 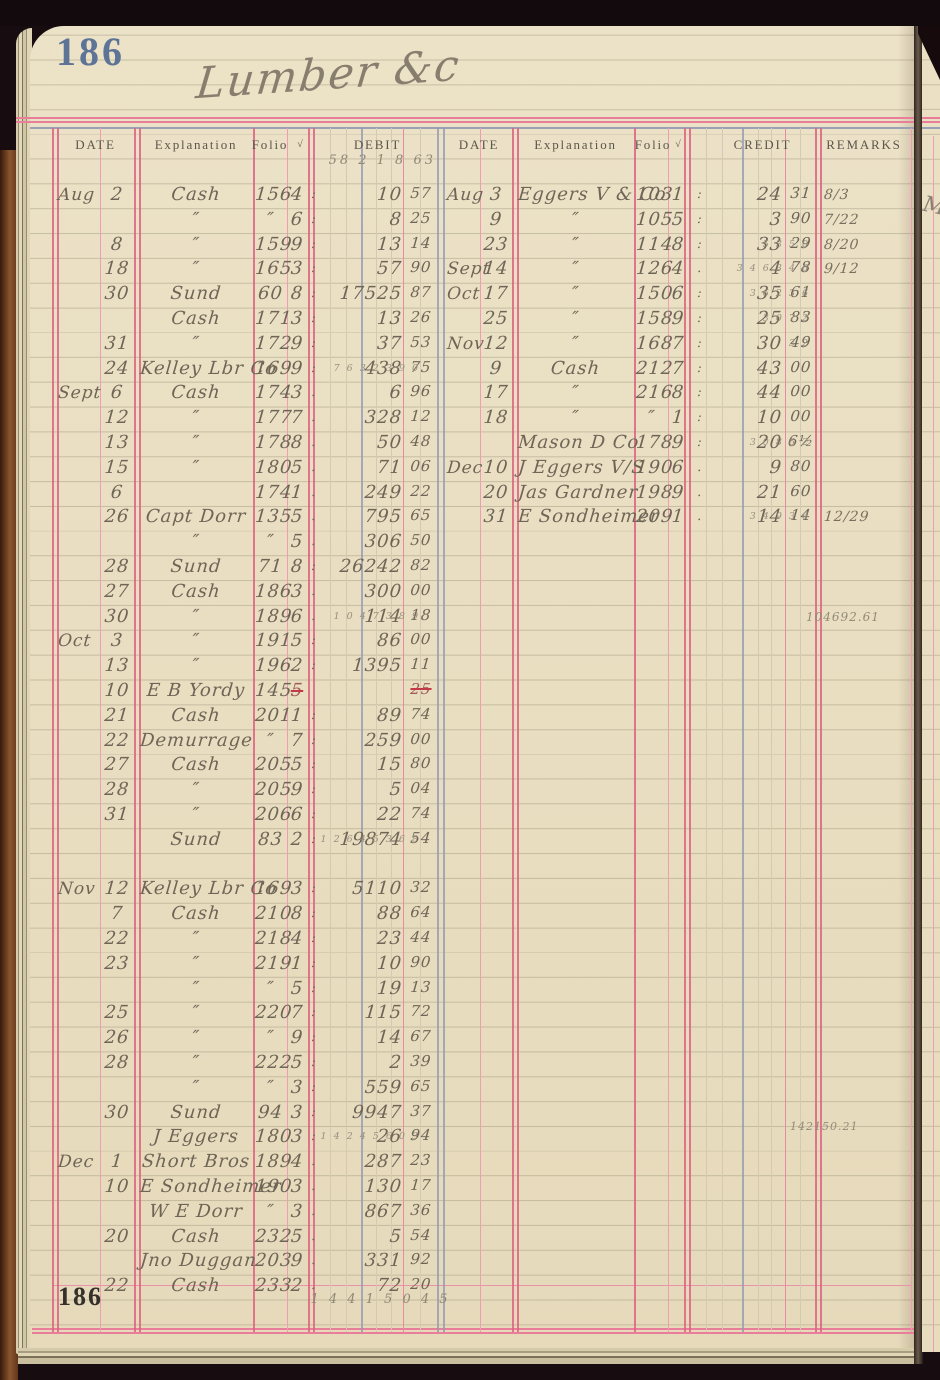 I want to click on ledger-row: ″ ″ 5:19 13, so click(x=470, y=990).